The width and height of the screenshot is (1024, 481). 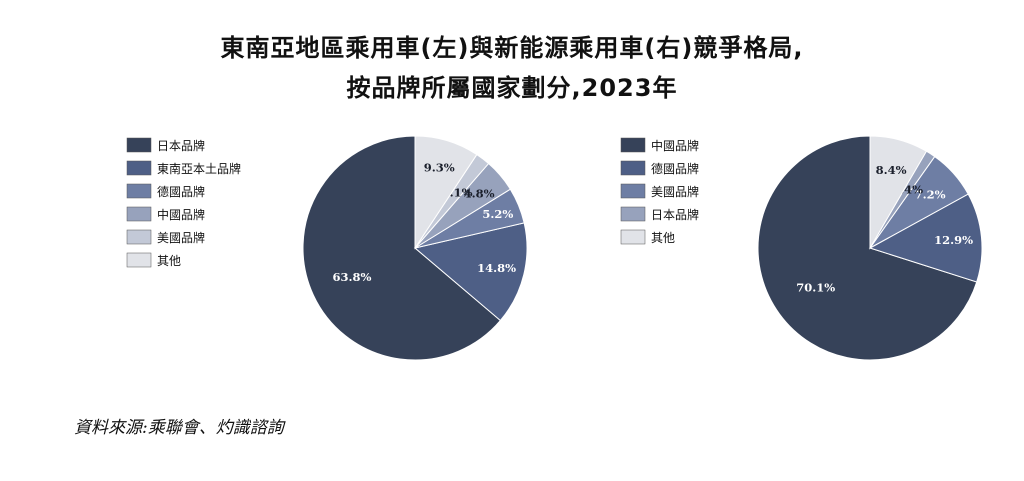 What do you see at coordinates (953, 240) in the screenshot?
I see `slice-value-label: 12.9%` at bounding box center [953, 240].